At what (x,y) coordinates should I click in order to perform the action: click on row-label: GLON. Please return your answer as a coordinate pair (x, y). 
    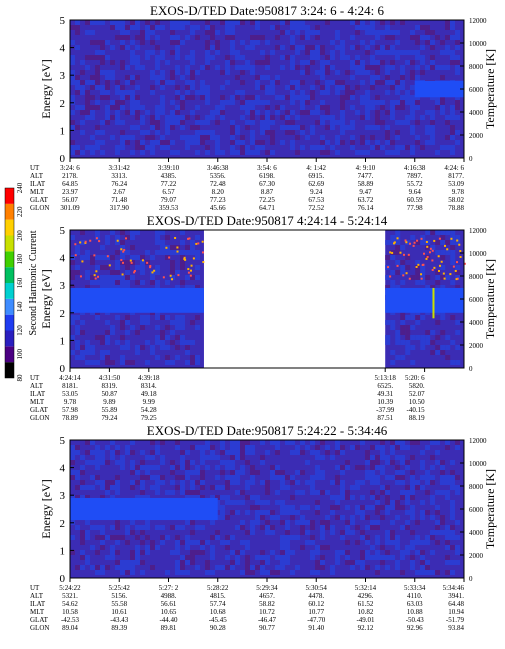
    Looking at the image, I should click on (39, 208).